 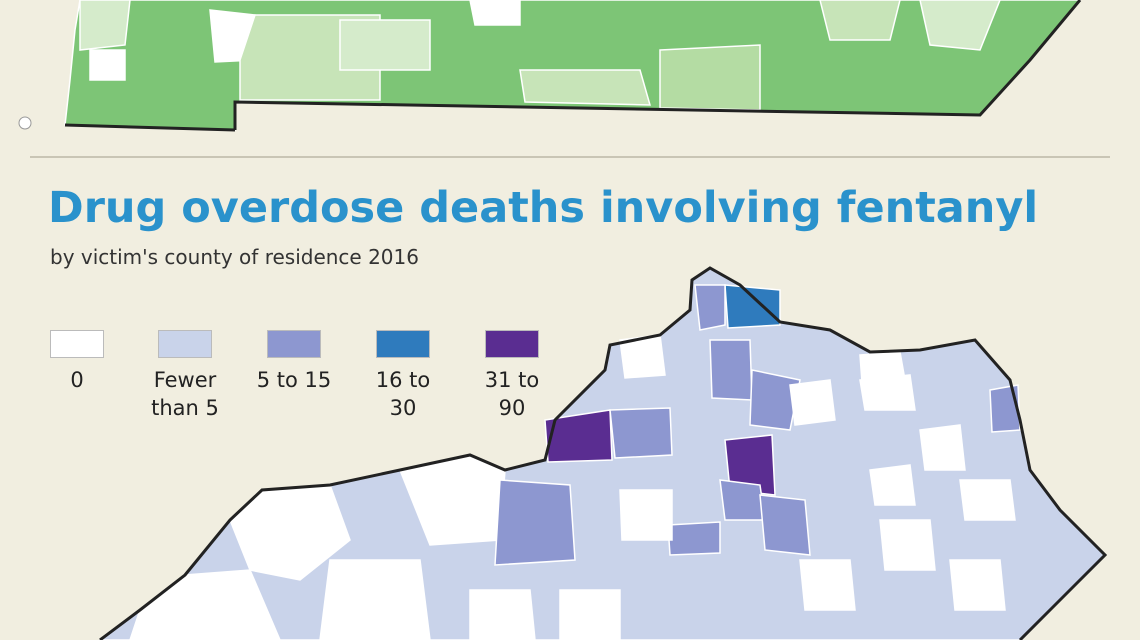 I want to click on legend-label: Fewer than 5, so click(x=185, y=394).